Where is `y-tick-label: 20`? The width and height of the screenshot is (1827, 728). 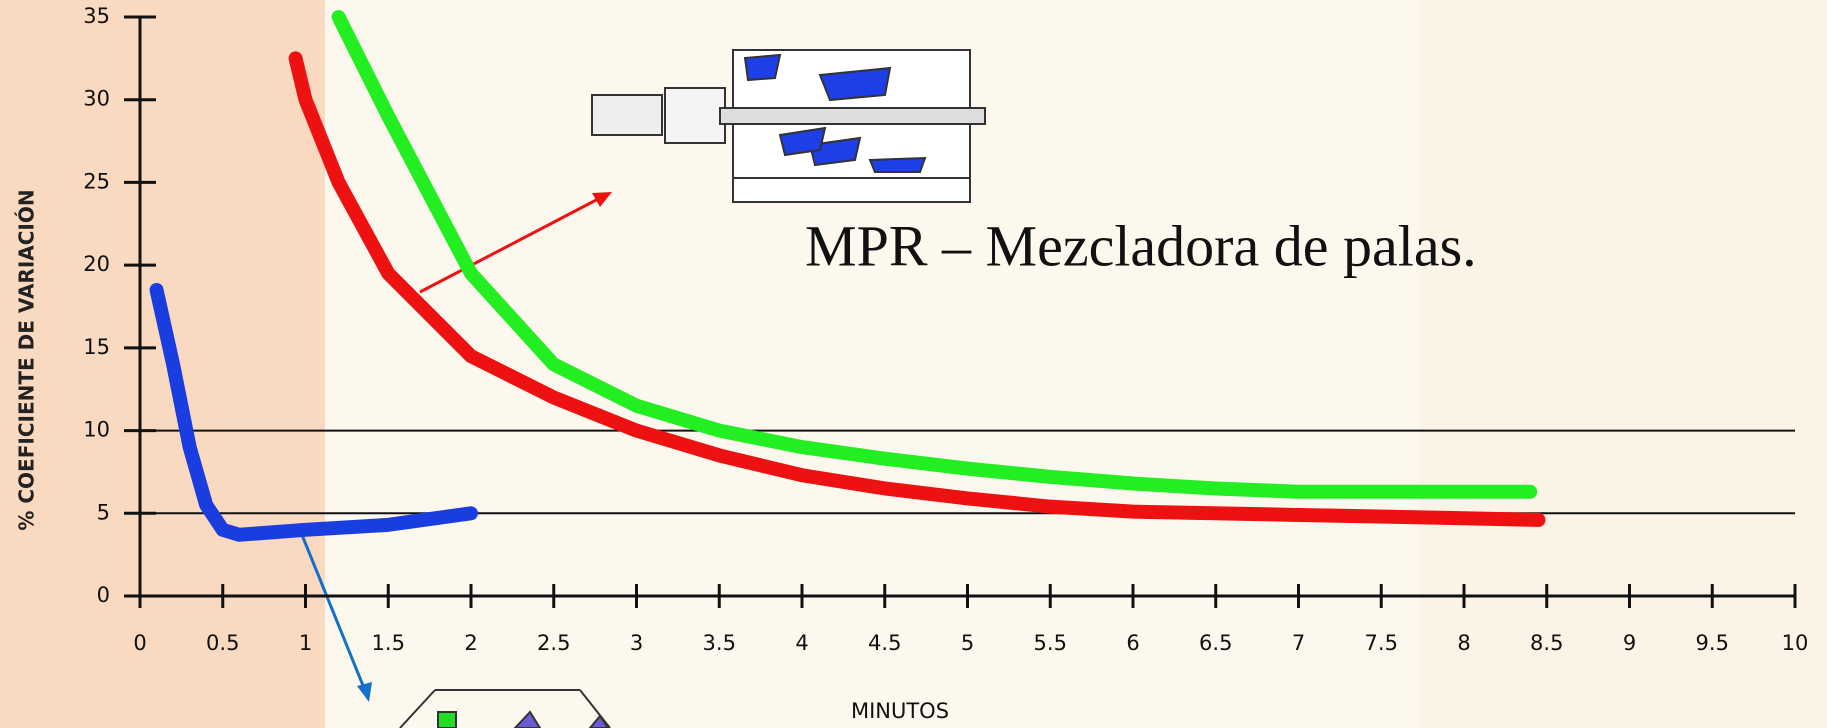
y-tick-label: 20 is located at coordinates (96, 264).